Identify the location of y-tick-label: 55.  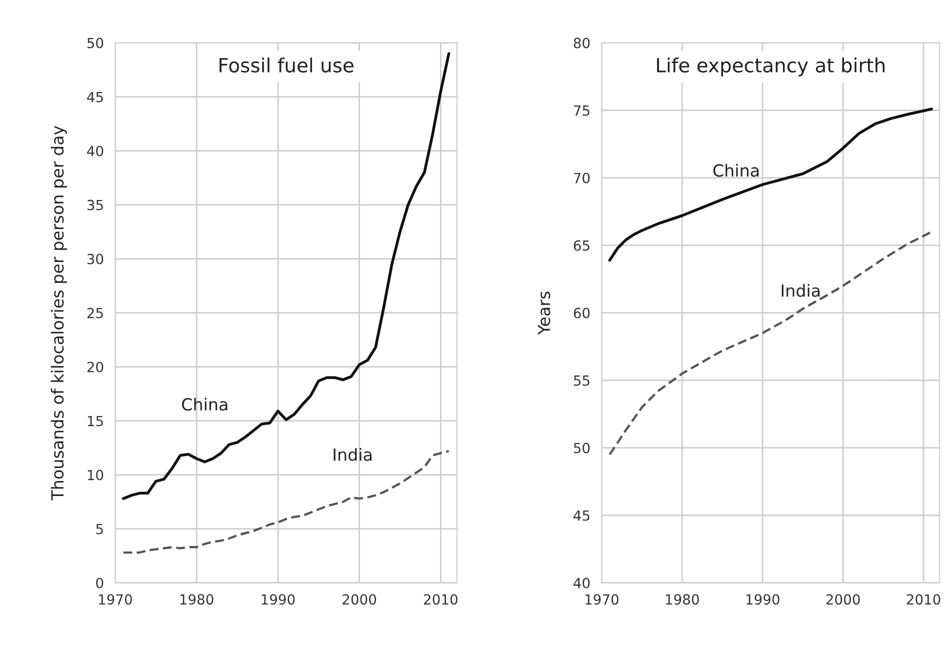
(582, 380).